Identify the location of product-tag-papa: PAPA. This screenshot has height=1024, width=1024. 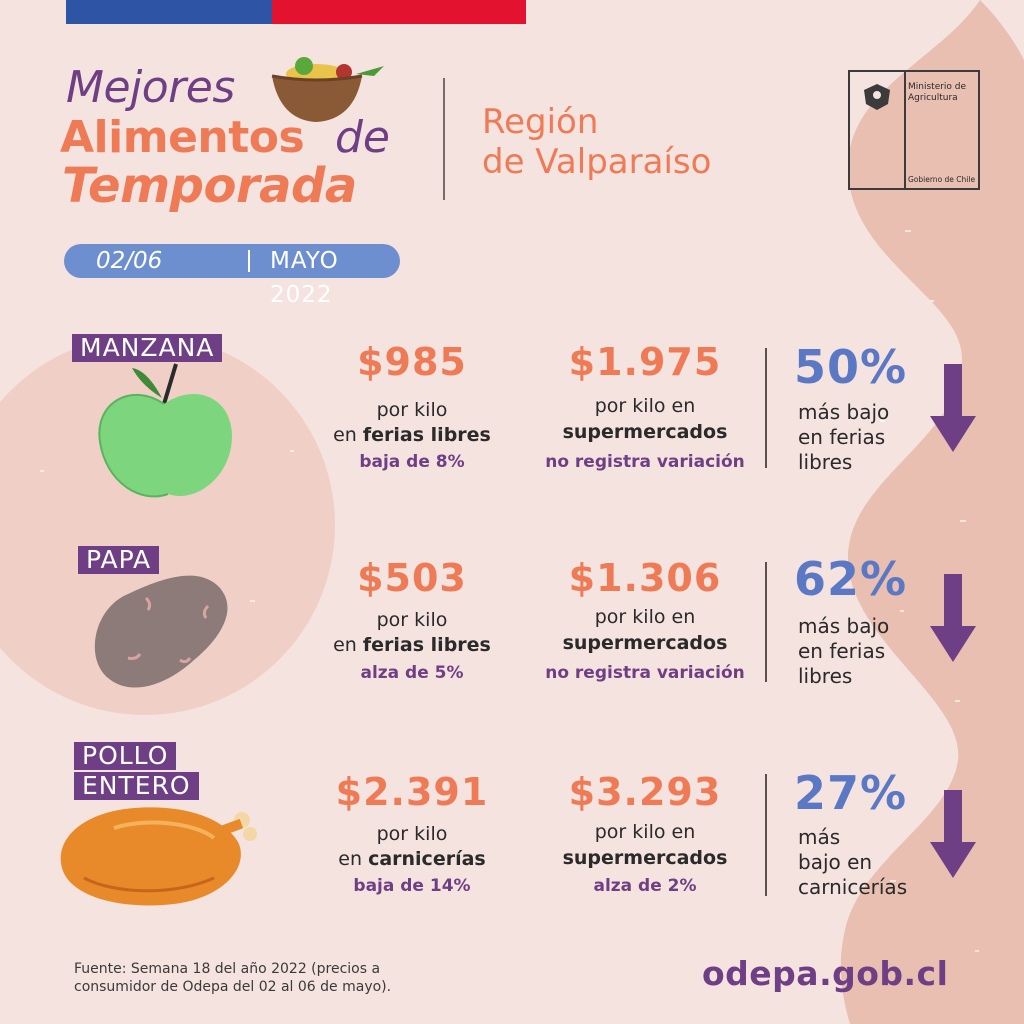
(119, 560).